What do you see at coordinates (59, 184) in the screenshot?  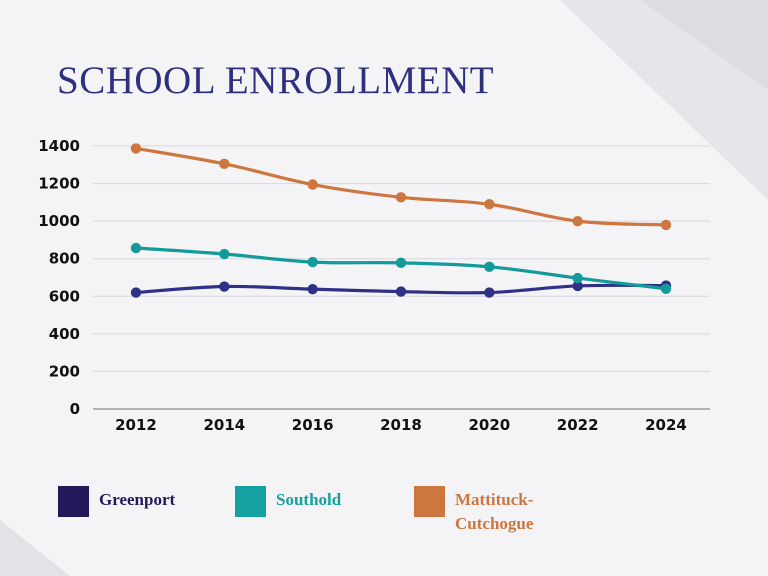 I see `y-tick-label: 1200` at bounding box center [59, 184].